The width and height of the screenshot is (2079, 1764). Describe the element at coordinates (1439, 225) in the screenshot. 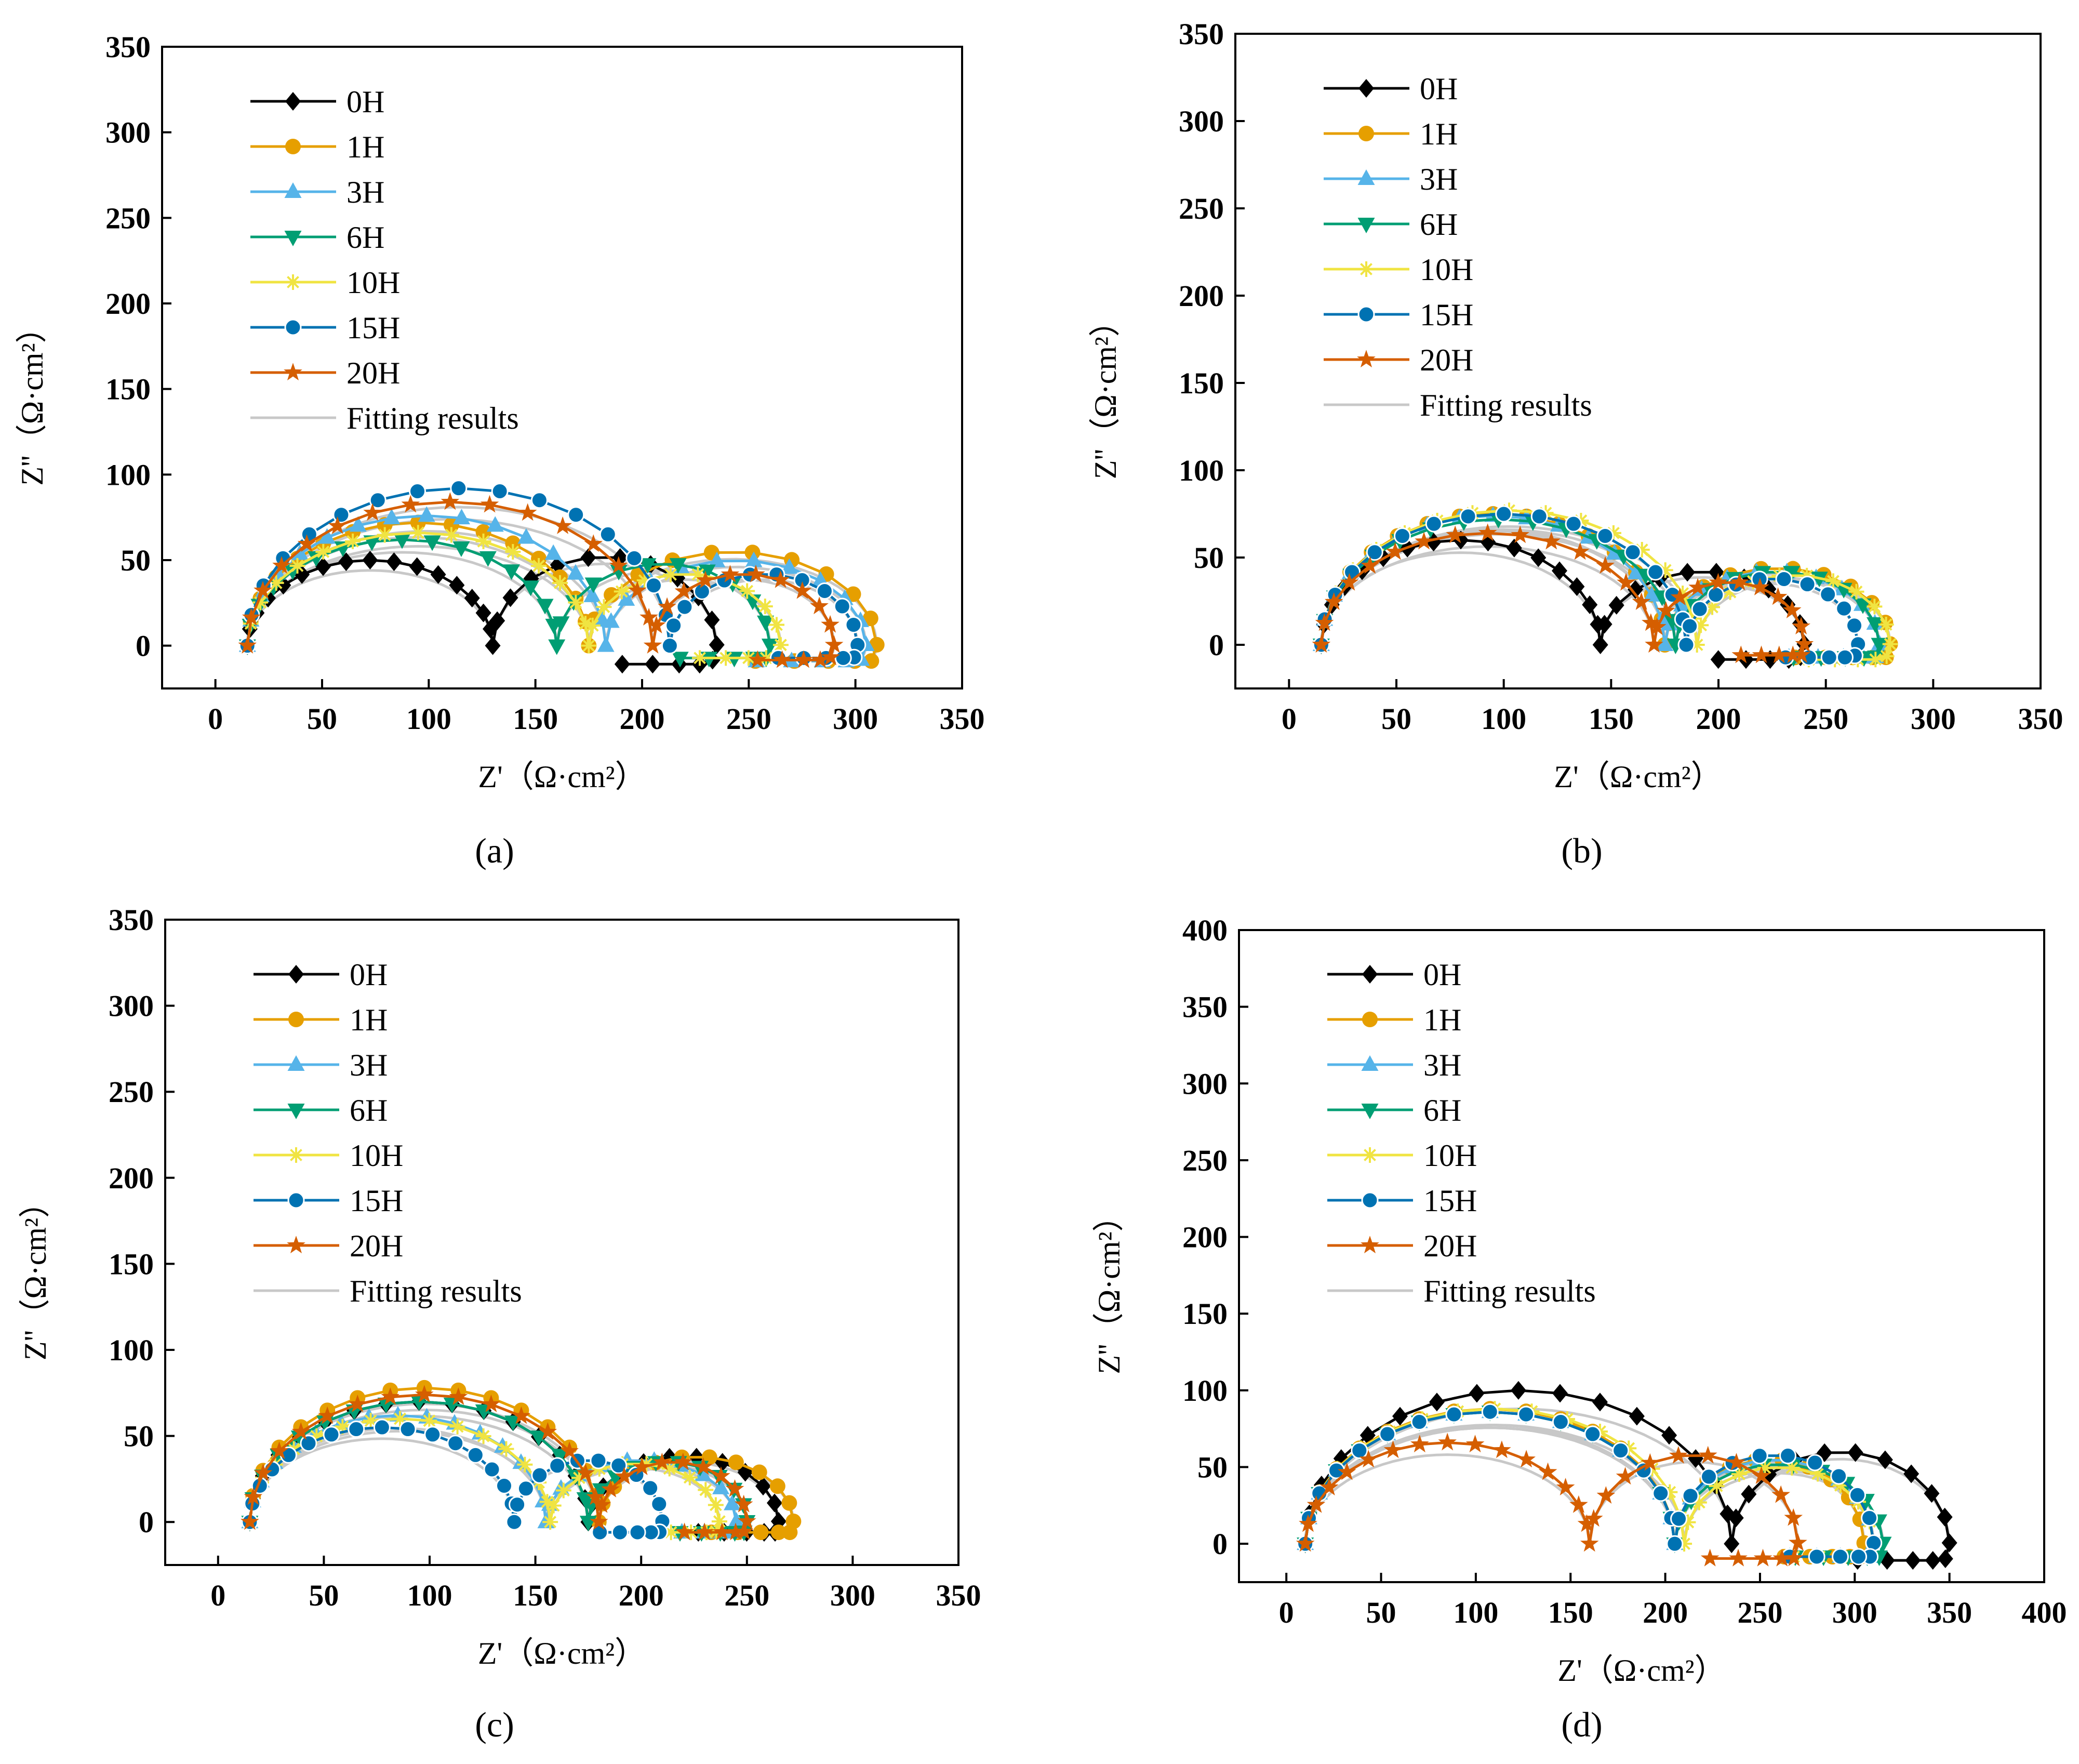

I see `legend-label: 6H` at that location.